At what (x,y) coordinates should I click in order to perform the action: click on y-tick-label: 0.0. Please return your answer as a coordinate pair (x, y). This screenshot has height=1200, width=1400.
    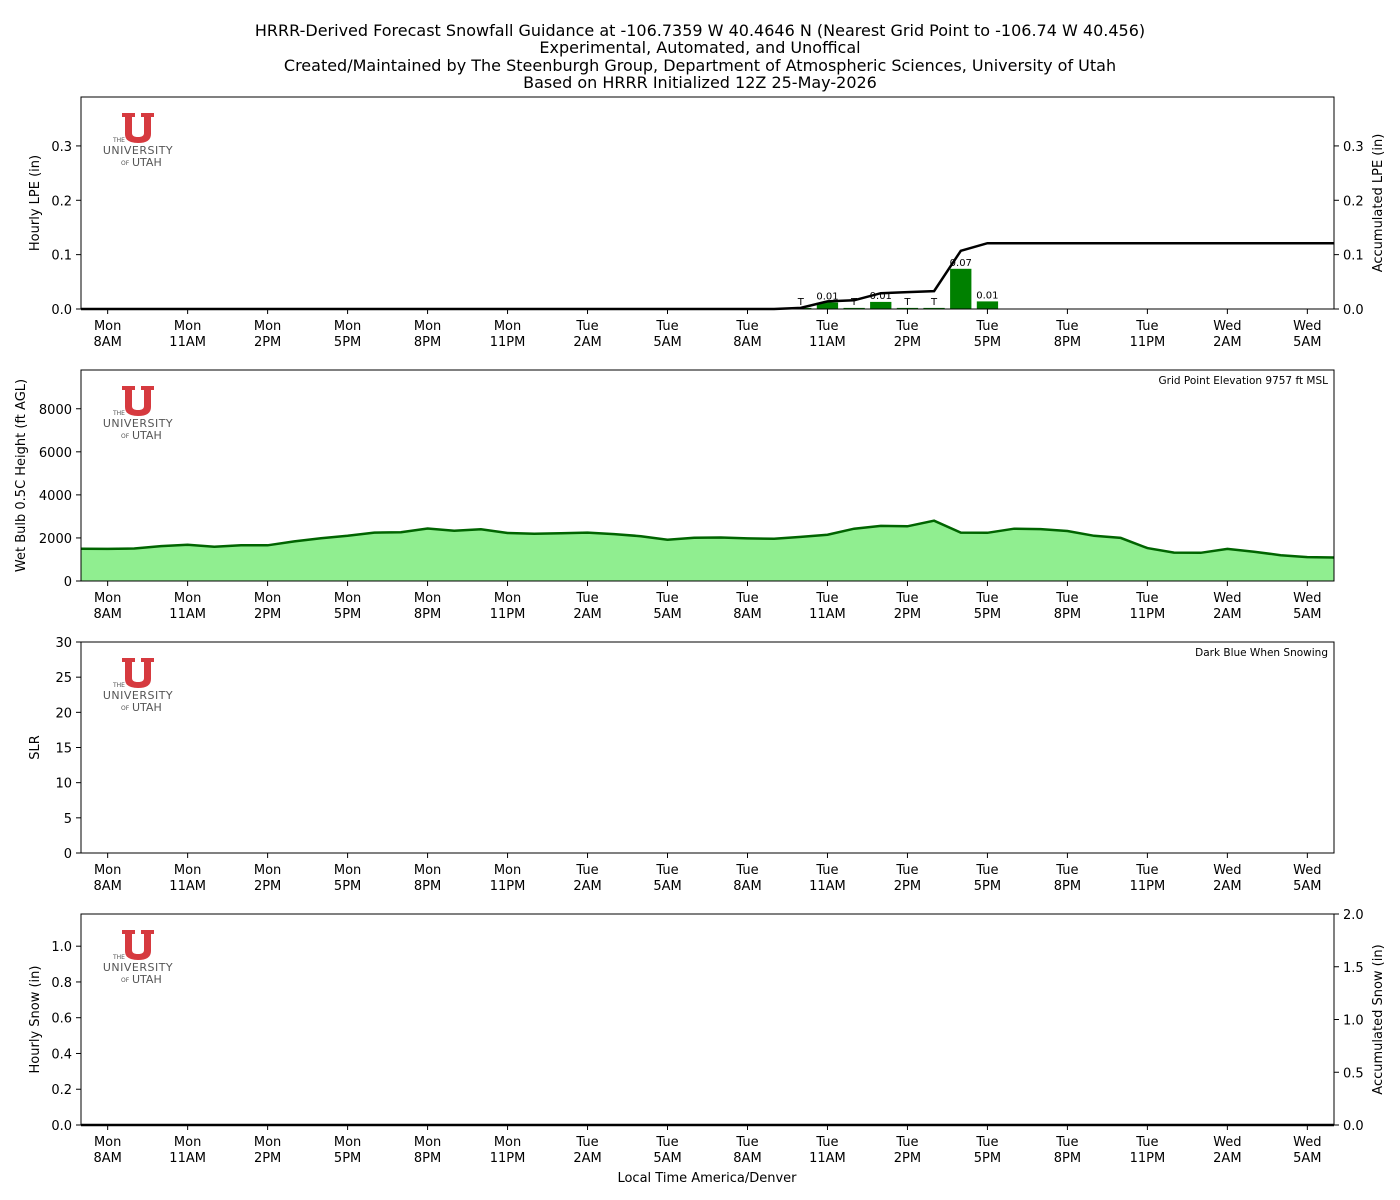
    Looking at the image, I should click on (61, 1126).